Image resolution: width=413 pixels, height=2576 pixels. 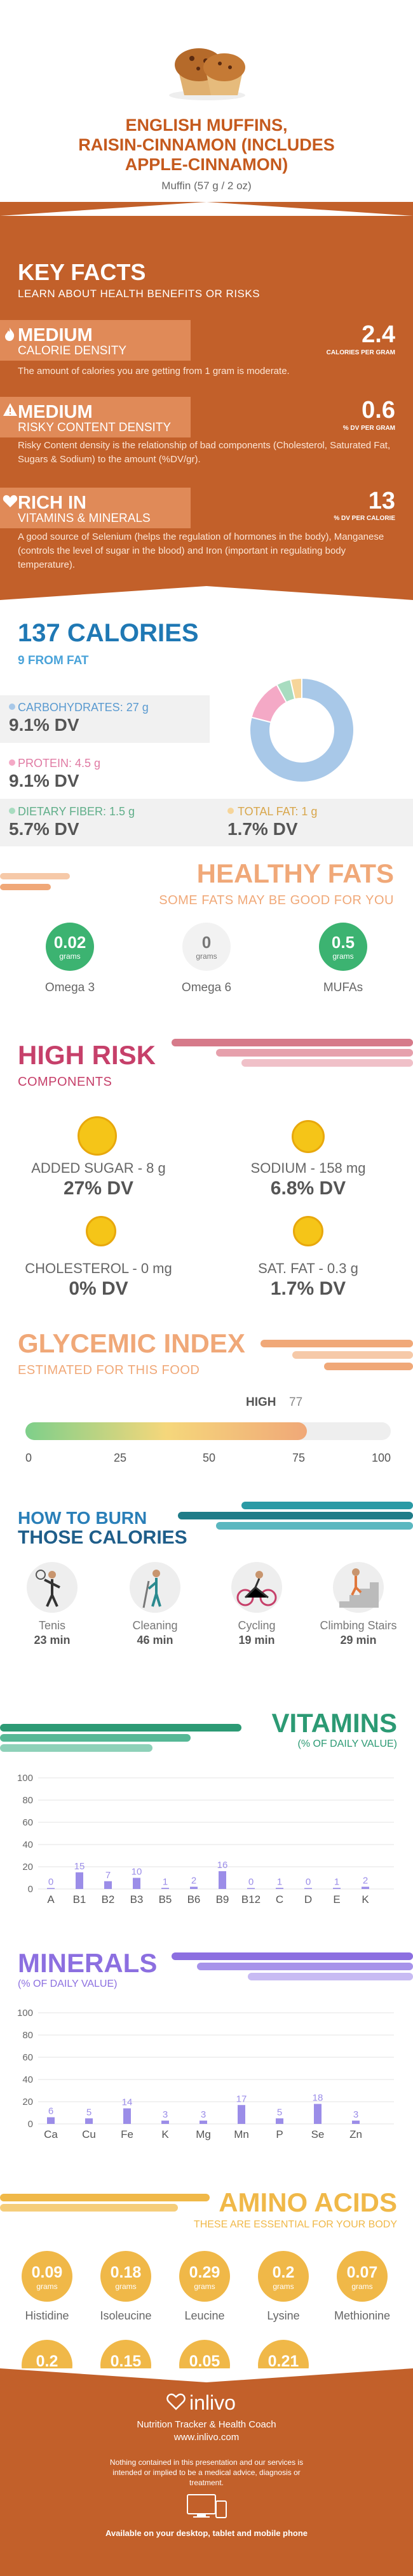 What do you see at coordinates (126, 2315) in the screenshot?
I see `amino-label: Isoleucine` at bounding box center [126, 2315].